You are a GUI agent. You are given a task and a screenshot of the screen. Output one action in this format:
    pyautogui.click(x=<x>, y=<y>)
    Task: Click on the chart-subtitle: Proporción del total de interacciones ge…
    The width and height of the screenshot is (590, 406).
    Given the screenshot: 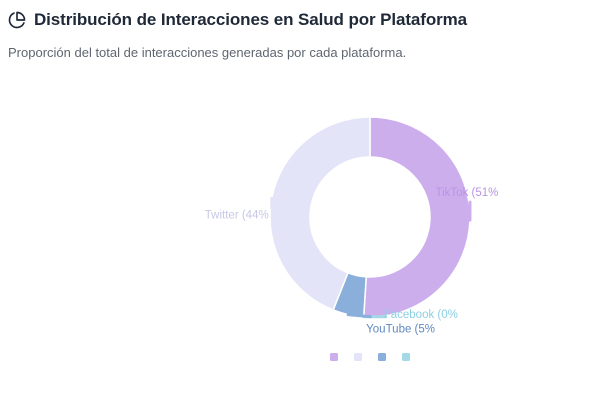 What is the action you would take?
    pyautogui.click(x=207, y=52)
    